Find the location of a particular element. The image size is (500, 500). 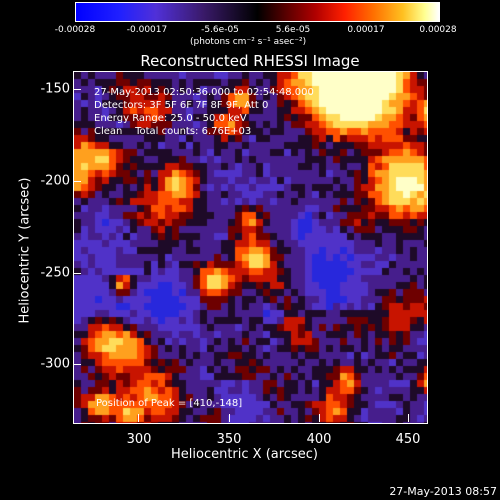

x-axis-label: Heliocentric X (arcsec) is located at coordinates (244, 454).